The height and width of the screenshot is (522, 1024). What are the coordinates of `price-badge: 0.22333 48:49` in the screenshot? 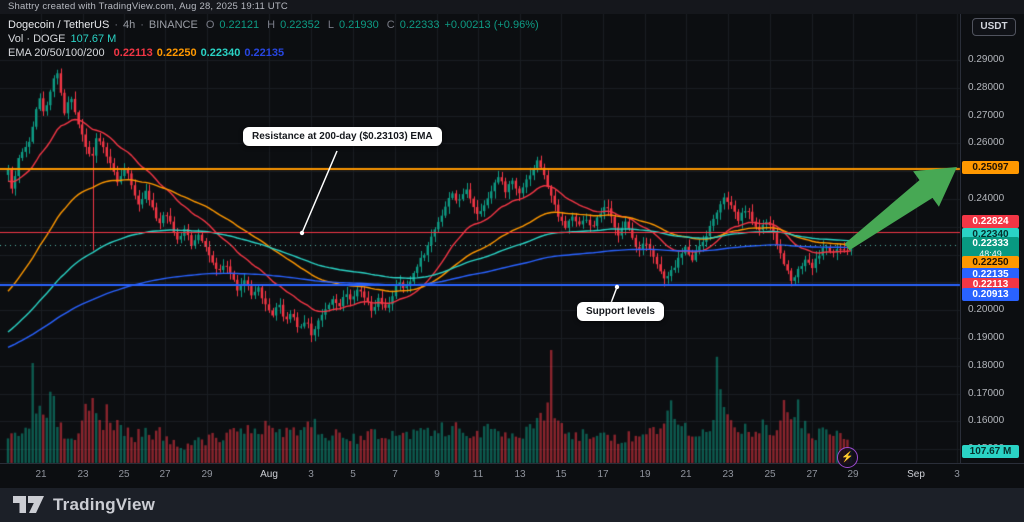 It's located at (990, 248).